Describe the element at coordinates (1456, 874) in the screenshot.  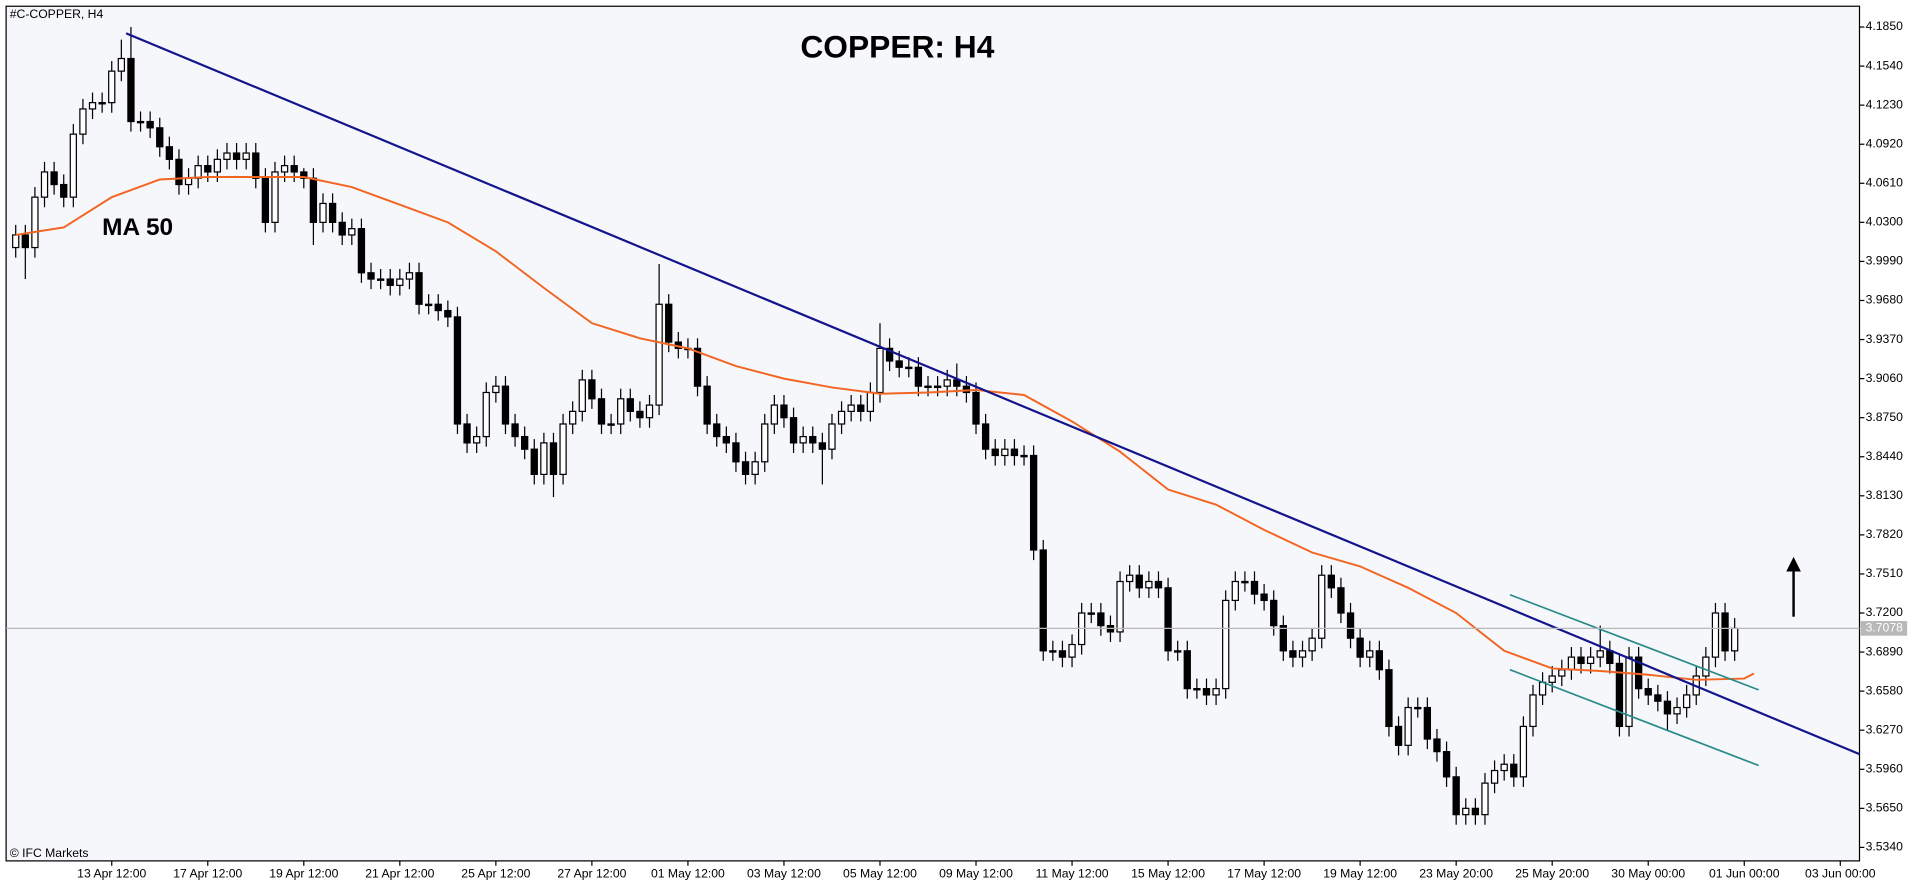
I see `x-tick-label: 23 May 20:00` at that location.